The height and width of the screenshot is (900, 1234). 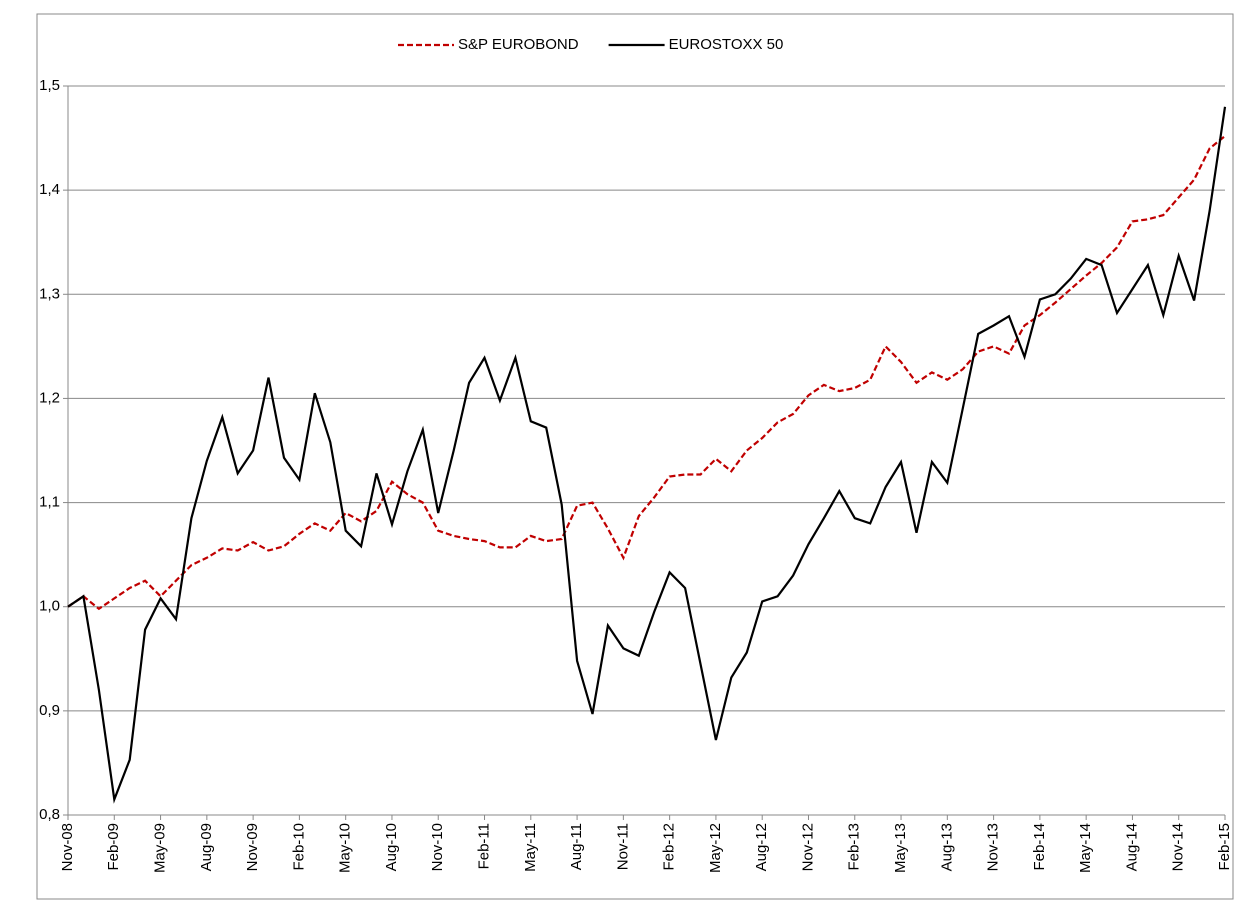 I want to click on legend-label: S&P EUROBOND, so click(x=518, y=44).